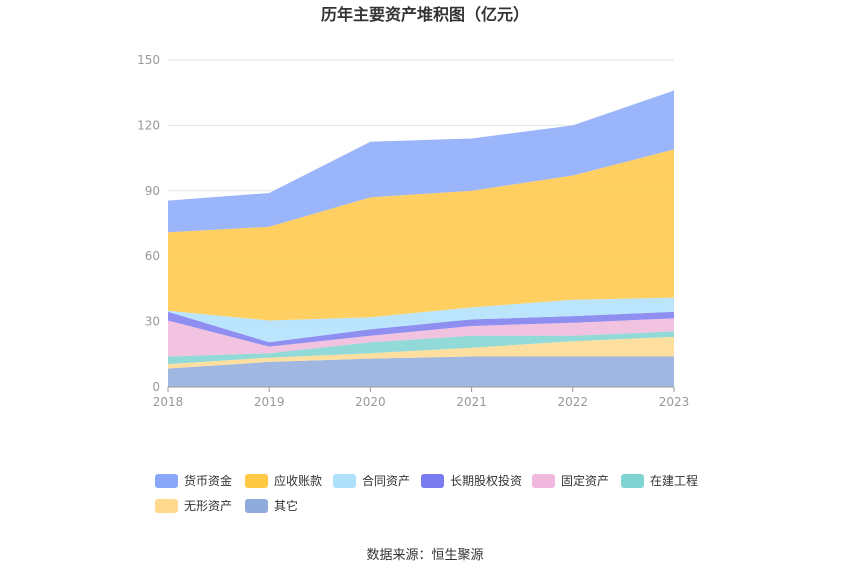  What do you see at coordinates (585, 480) in the screenshot?
I see `legend-label: 固定资产` at bounding box center [585, 480].